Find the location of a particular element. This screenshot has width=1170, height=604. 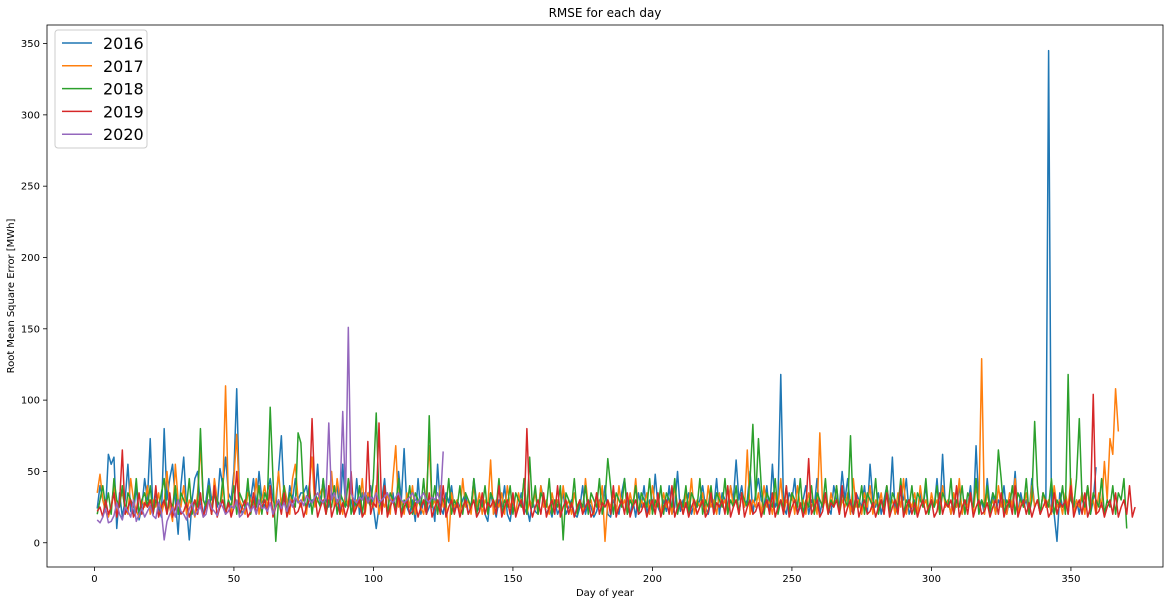

y-tick-label: 50 is located at coordinates (33, 472).